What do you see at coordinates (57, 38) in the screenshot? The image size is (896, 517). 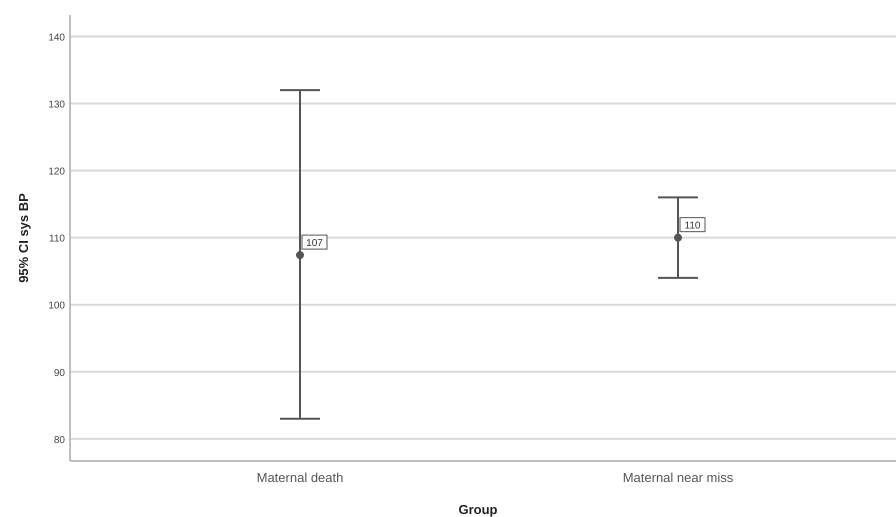 I see `y-tick-label: 140` at bounding box center [57, 38].